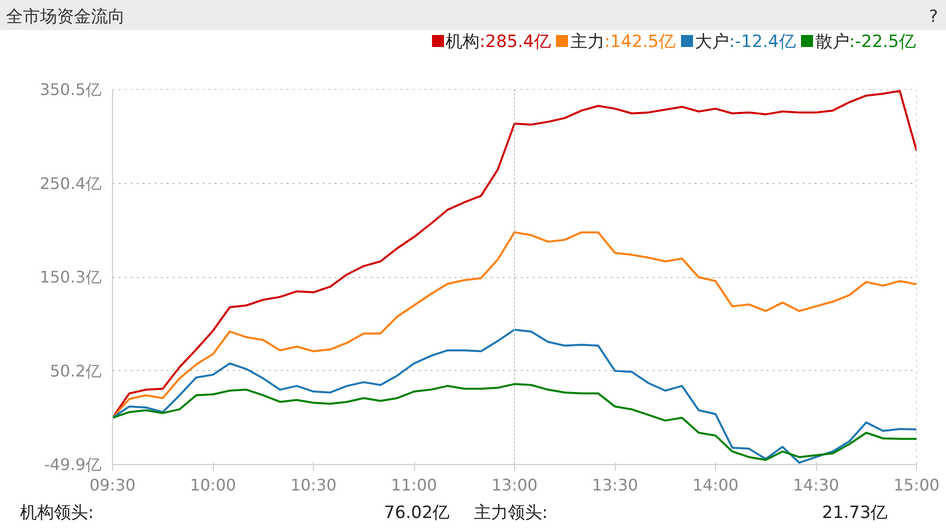  I want to click on x-tick-label: 14:00, so click(715, 485).